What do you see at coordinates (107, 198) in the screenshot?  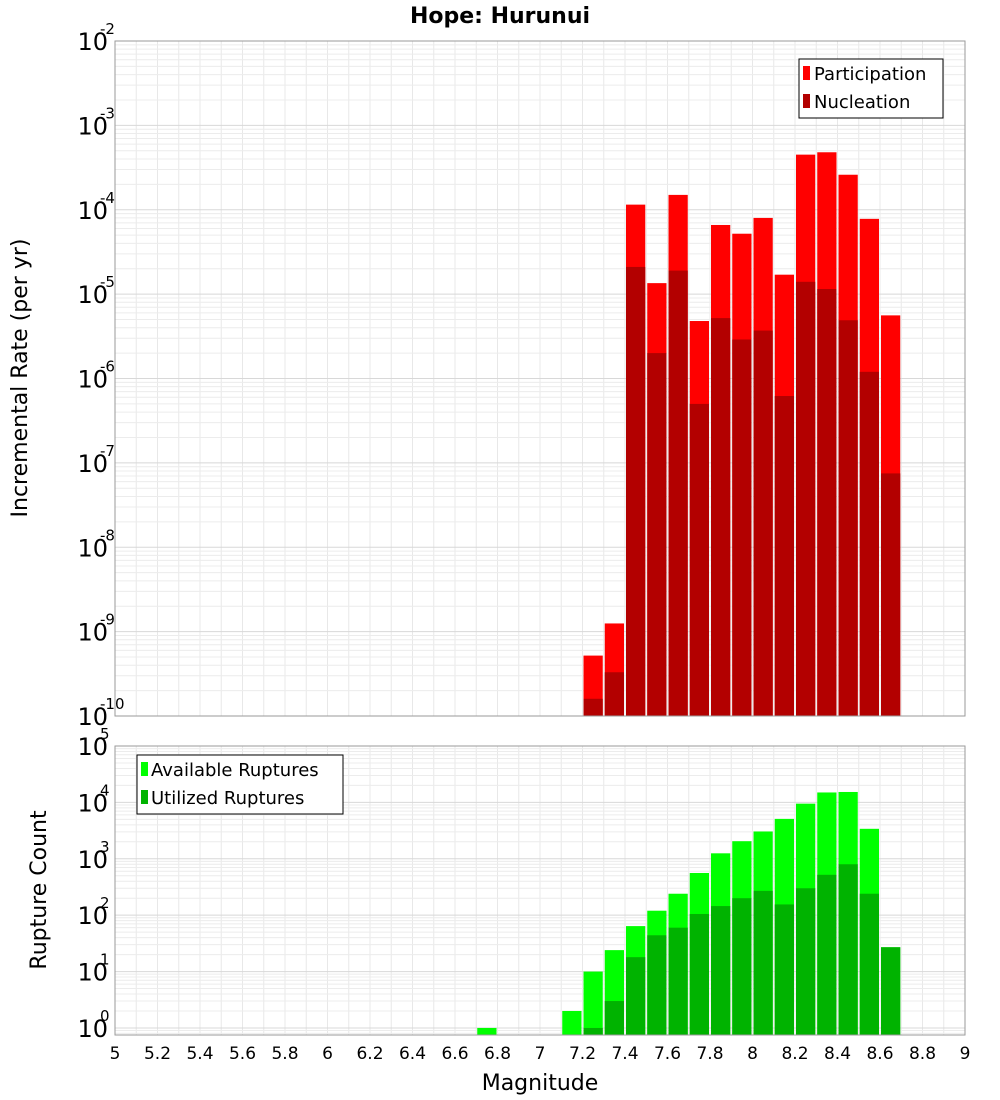 I see `top-y-tick-exponent: -4` at bounding box center [107, 198].